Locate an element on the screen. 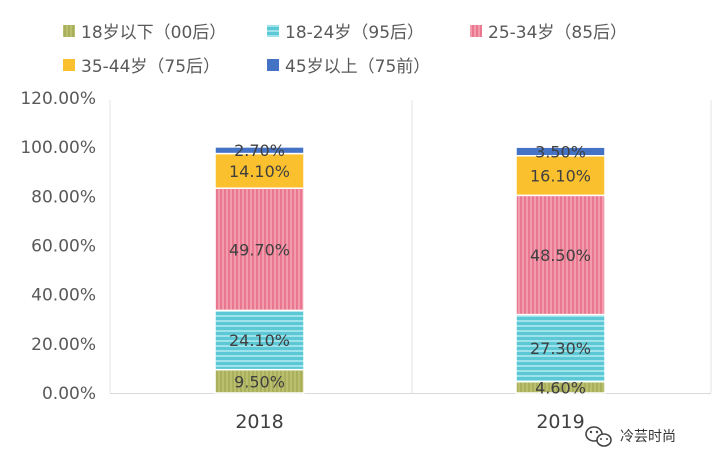 This screenshot has height=462, width=716. data-label: 2.70% is located at coordinates (259, 150).